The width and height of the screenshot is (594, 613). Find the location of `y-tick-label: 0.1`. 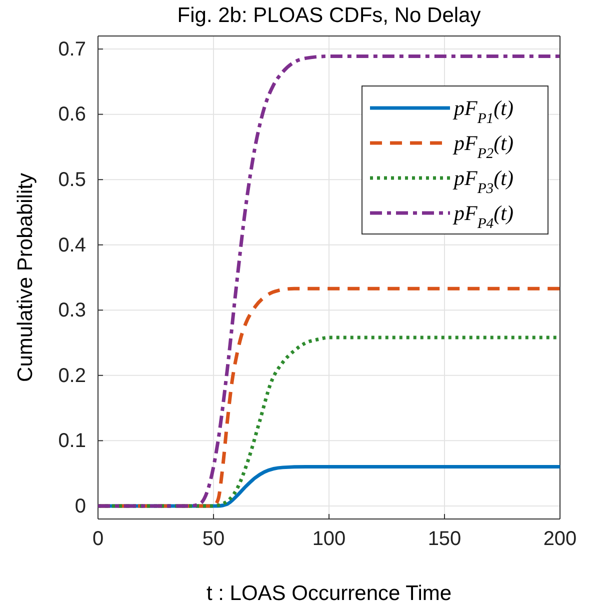

y-tick-label: 0.1 is located at coordinates (72, 441).